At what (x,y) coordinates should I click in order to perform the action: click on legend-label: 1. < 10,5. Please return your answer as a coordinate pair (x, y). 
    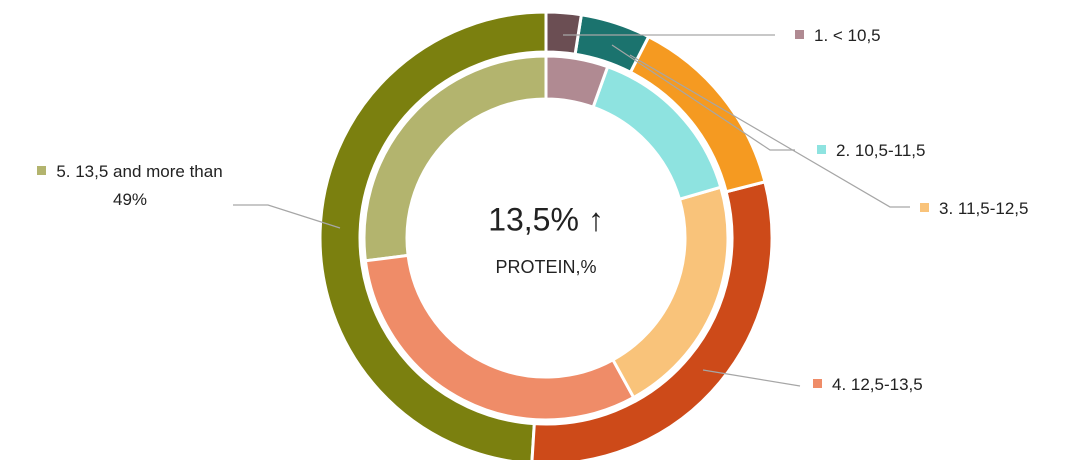
    Looking at the image, I should click on (847, 35).